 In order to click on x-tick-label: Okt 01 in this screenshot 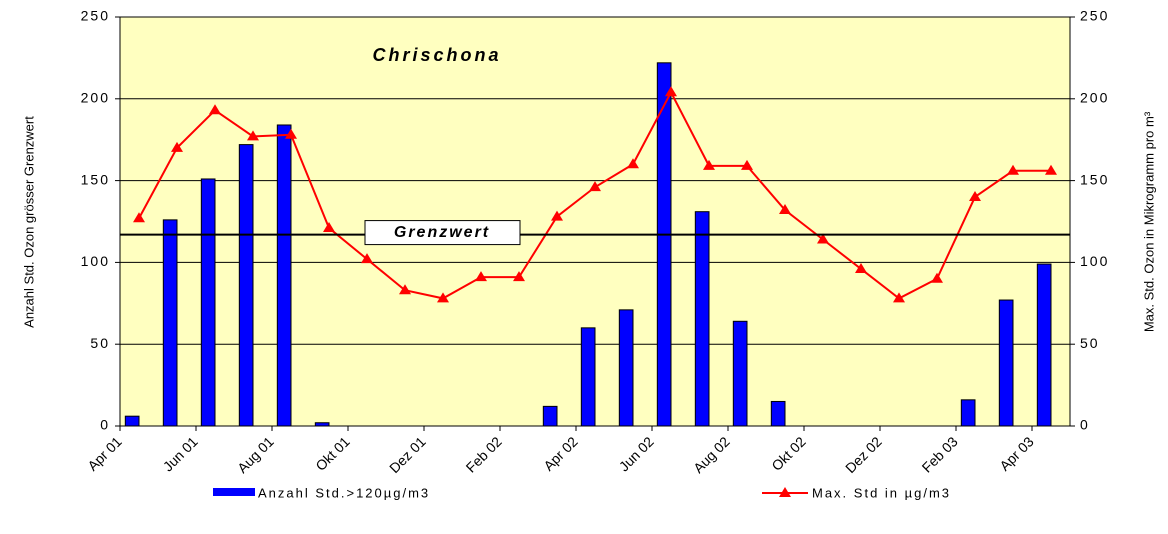, I will do `click(332, 453)`.